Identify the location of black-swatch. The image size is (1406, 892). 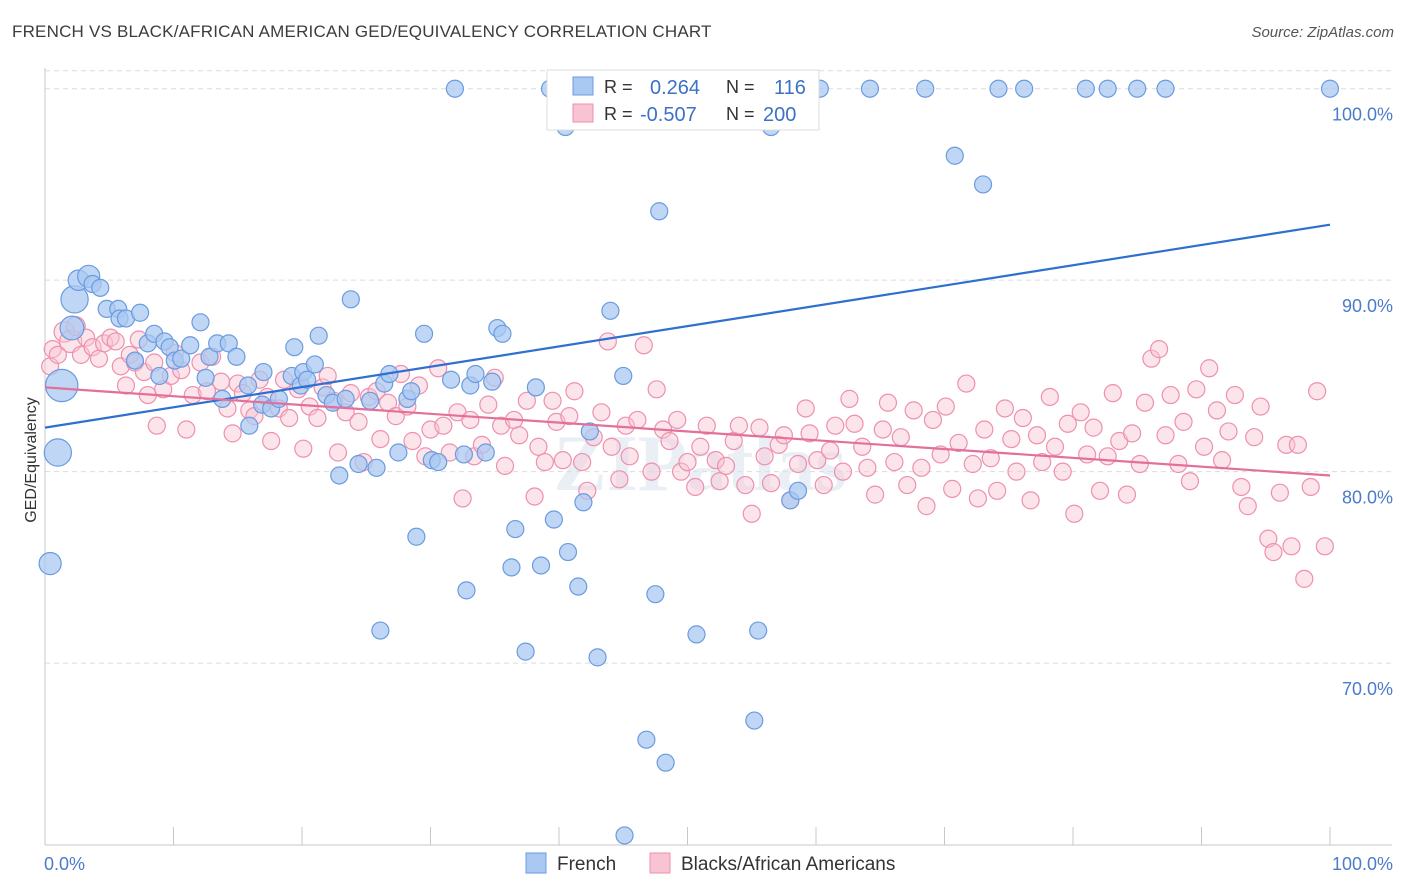
(583, 113).